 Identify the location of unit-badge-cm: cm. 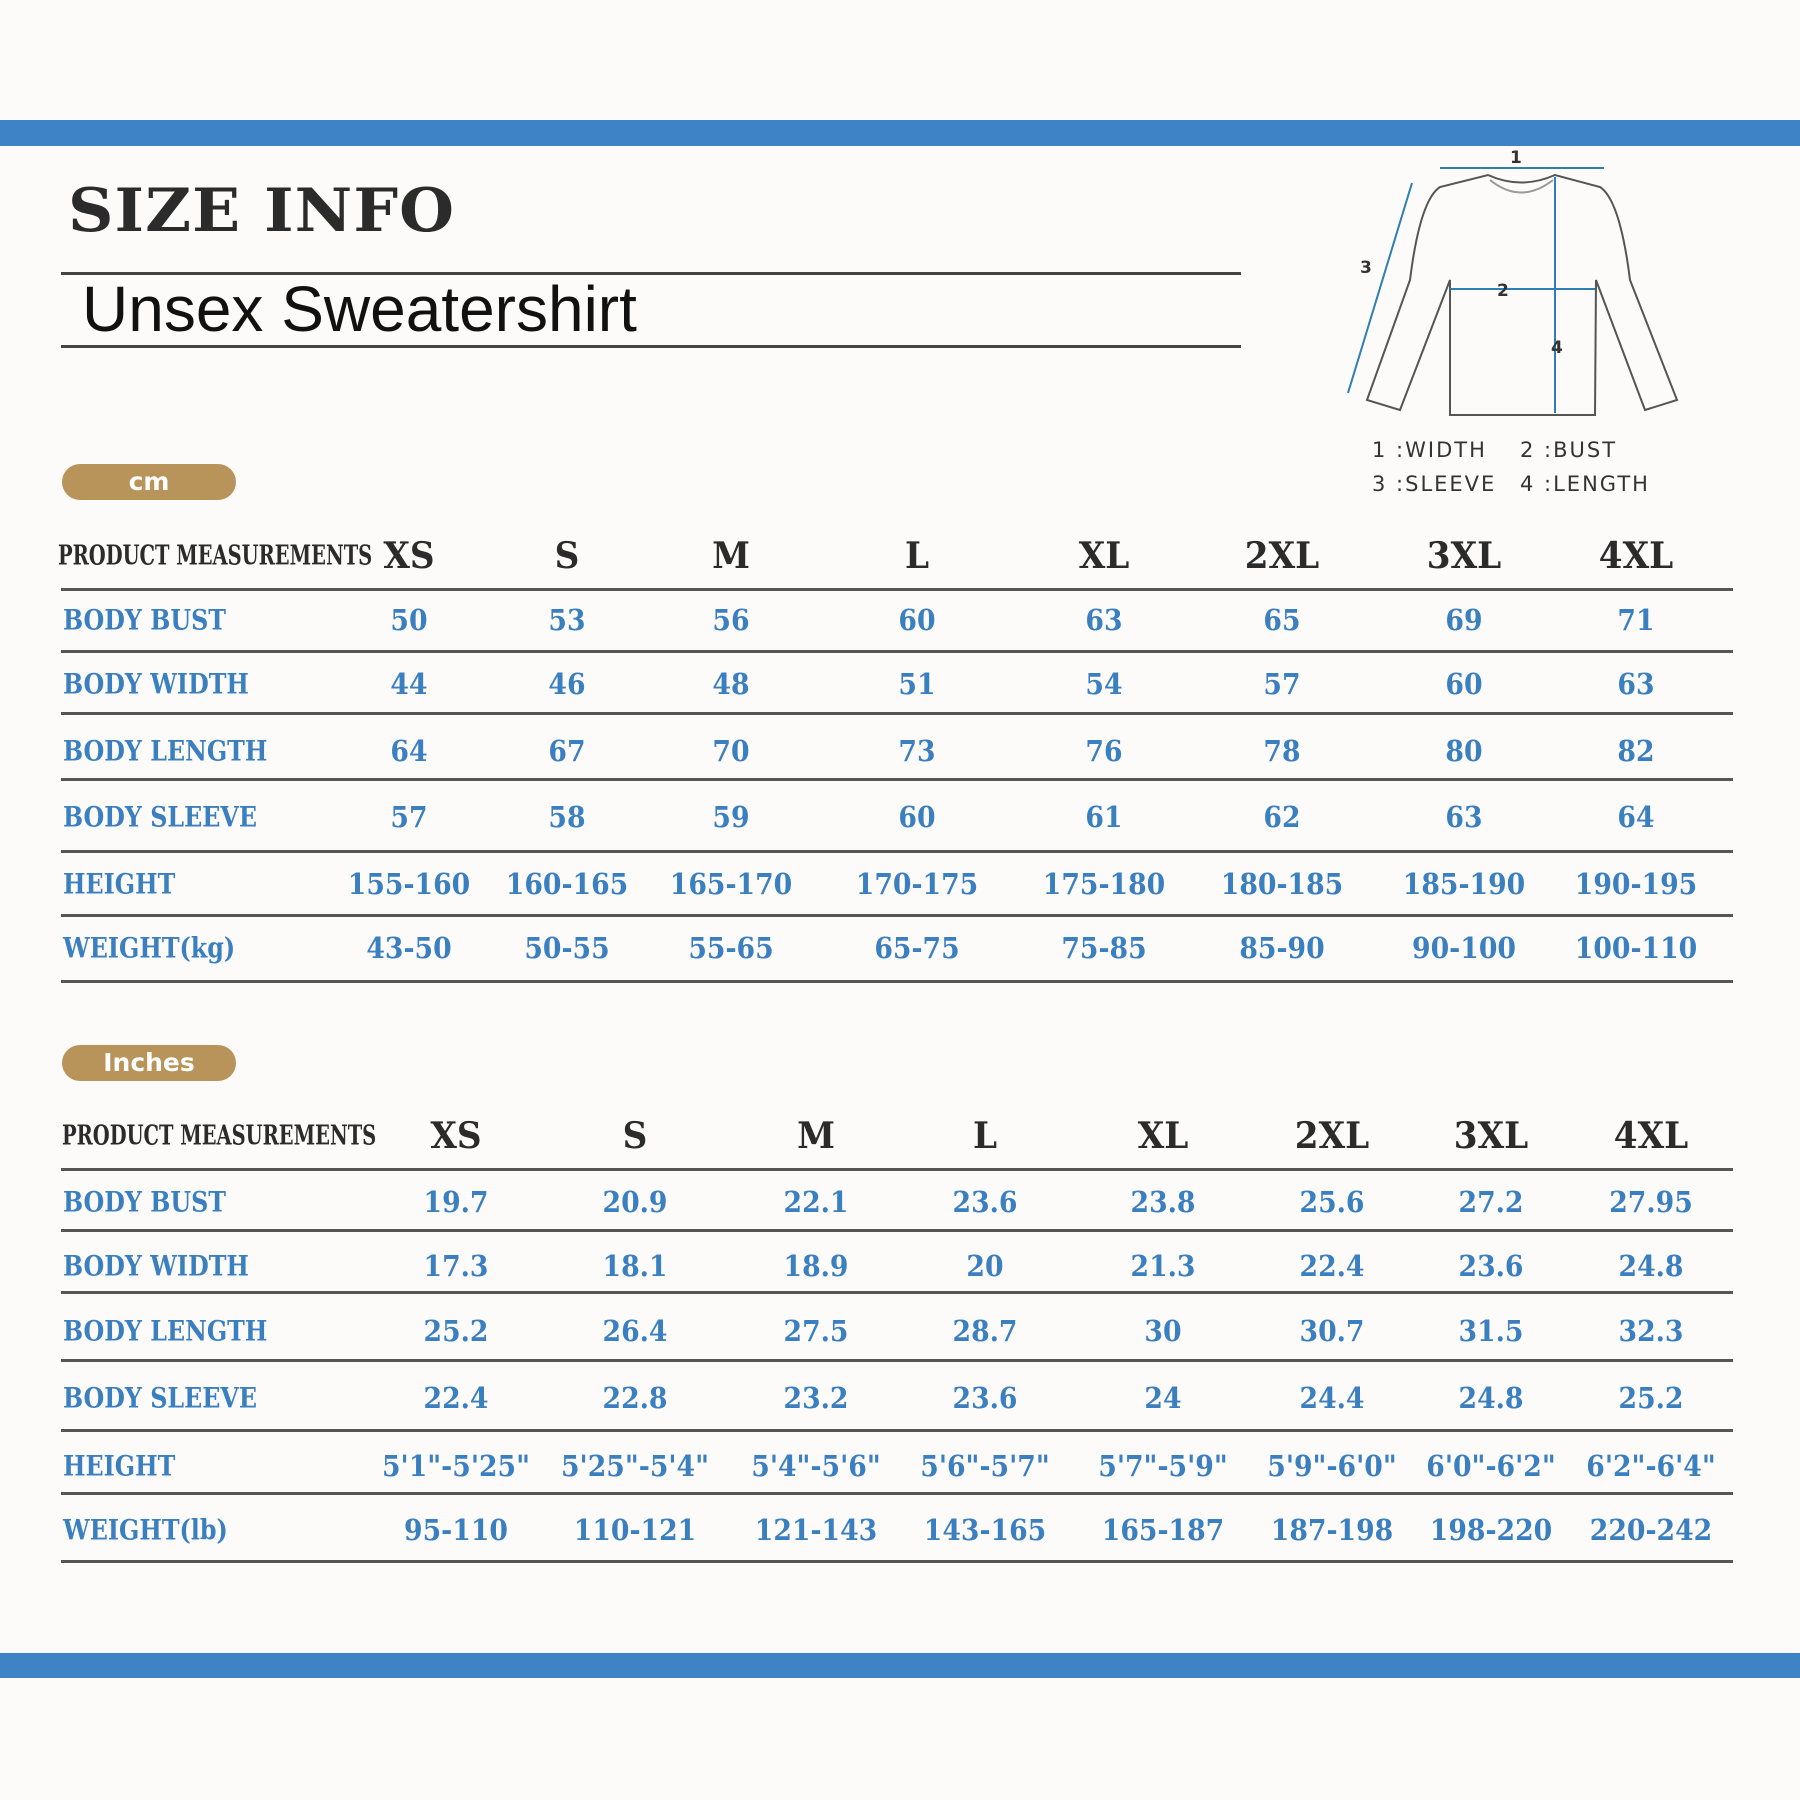
(149, 482).